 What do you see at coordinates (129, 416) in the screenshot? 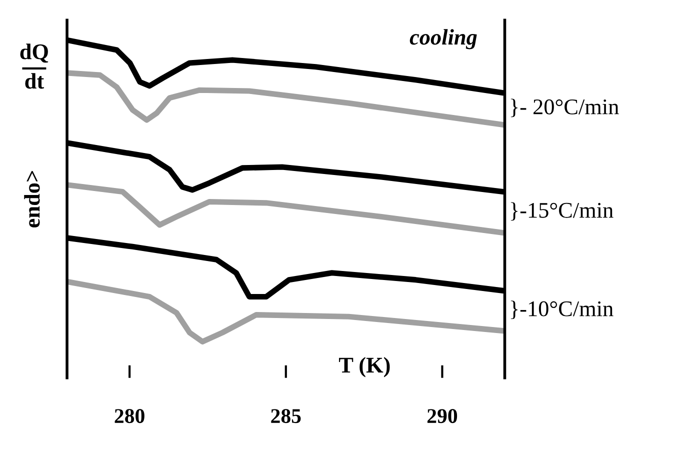
I see `x-tick-label: 280` at bounding box center [129, 416].